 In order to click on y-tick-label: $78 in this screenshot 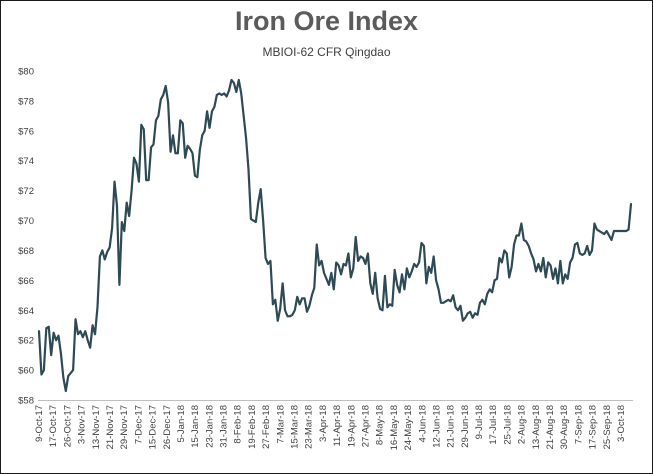, I will do `click(26, 101)`.